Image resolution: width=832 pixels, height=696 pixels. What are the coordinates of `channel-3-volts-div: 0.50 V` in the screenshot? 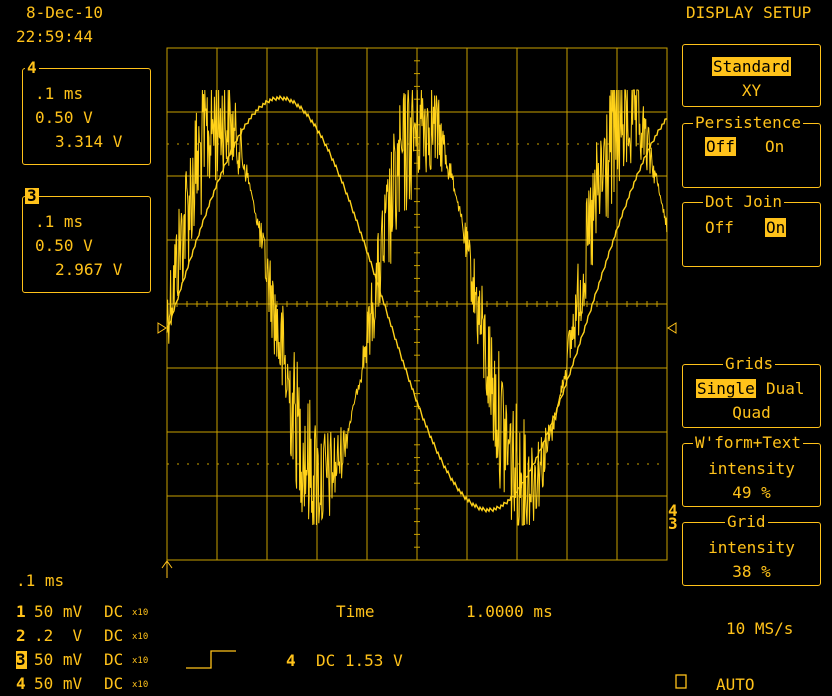 It's located at (64, 245).